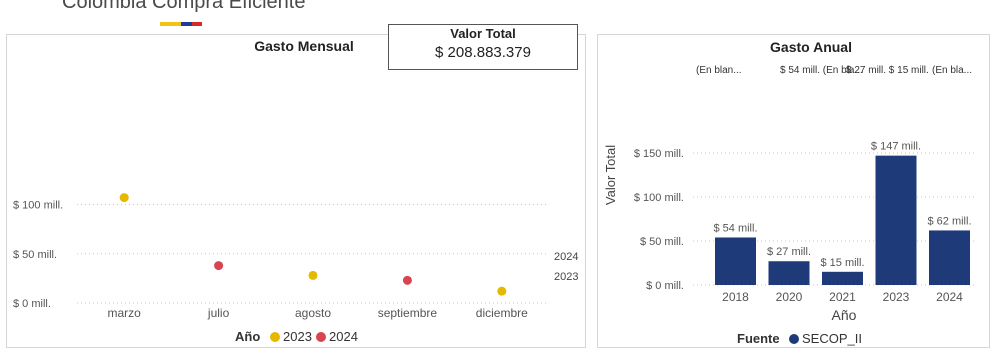 Image resolution: width=990 pixels, height=352 pixels. I want to click on y-tick-label: $ 150 mill., so click(659, 154).